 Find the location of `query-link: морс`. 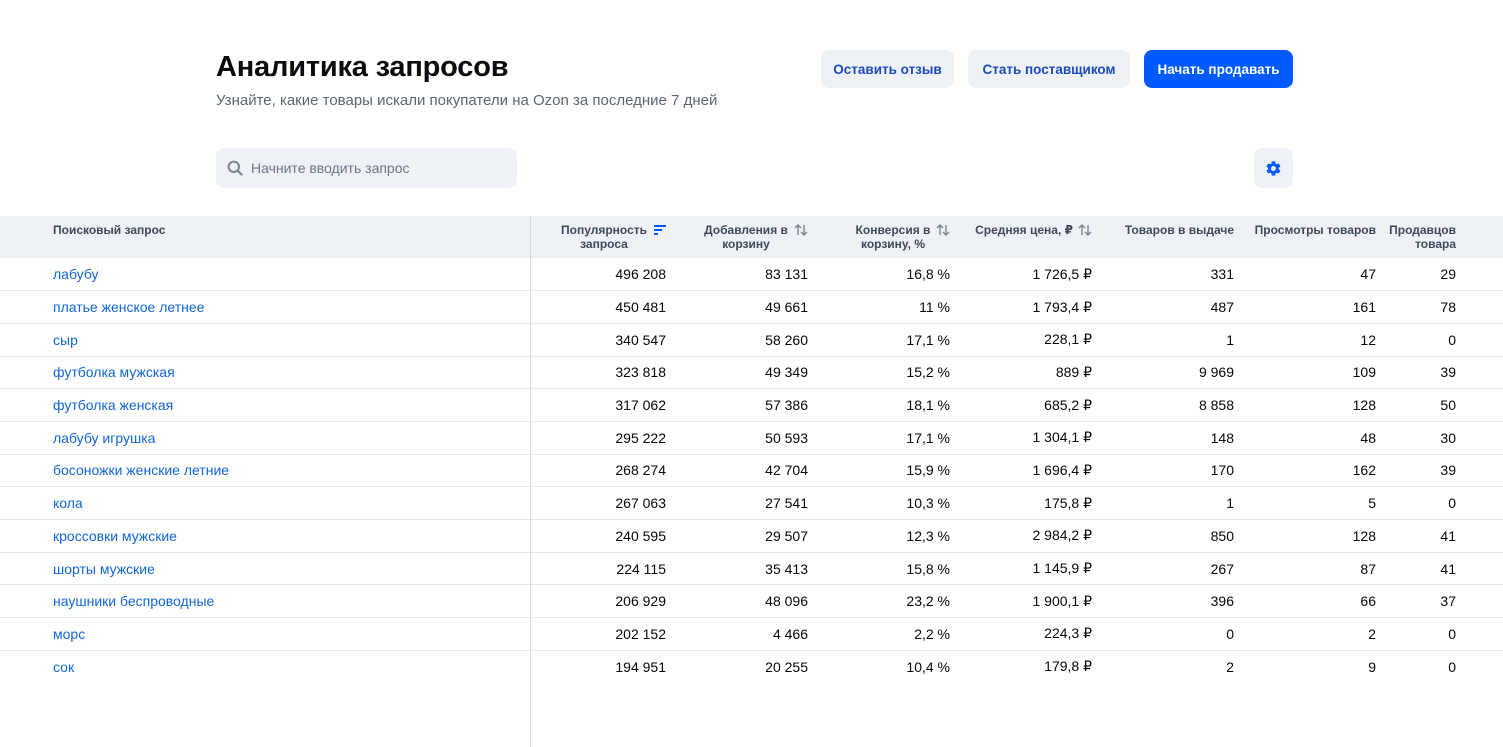

query-link: морс is located at coordinates (69, 633).